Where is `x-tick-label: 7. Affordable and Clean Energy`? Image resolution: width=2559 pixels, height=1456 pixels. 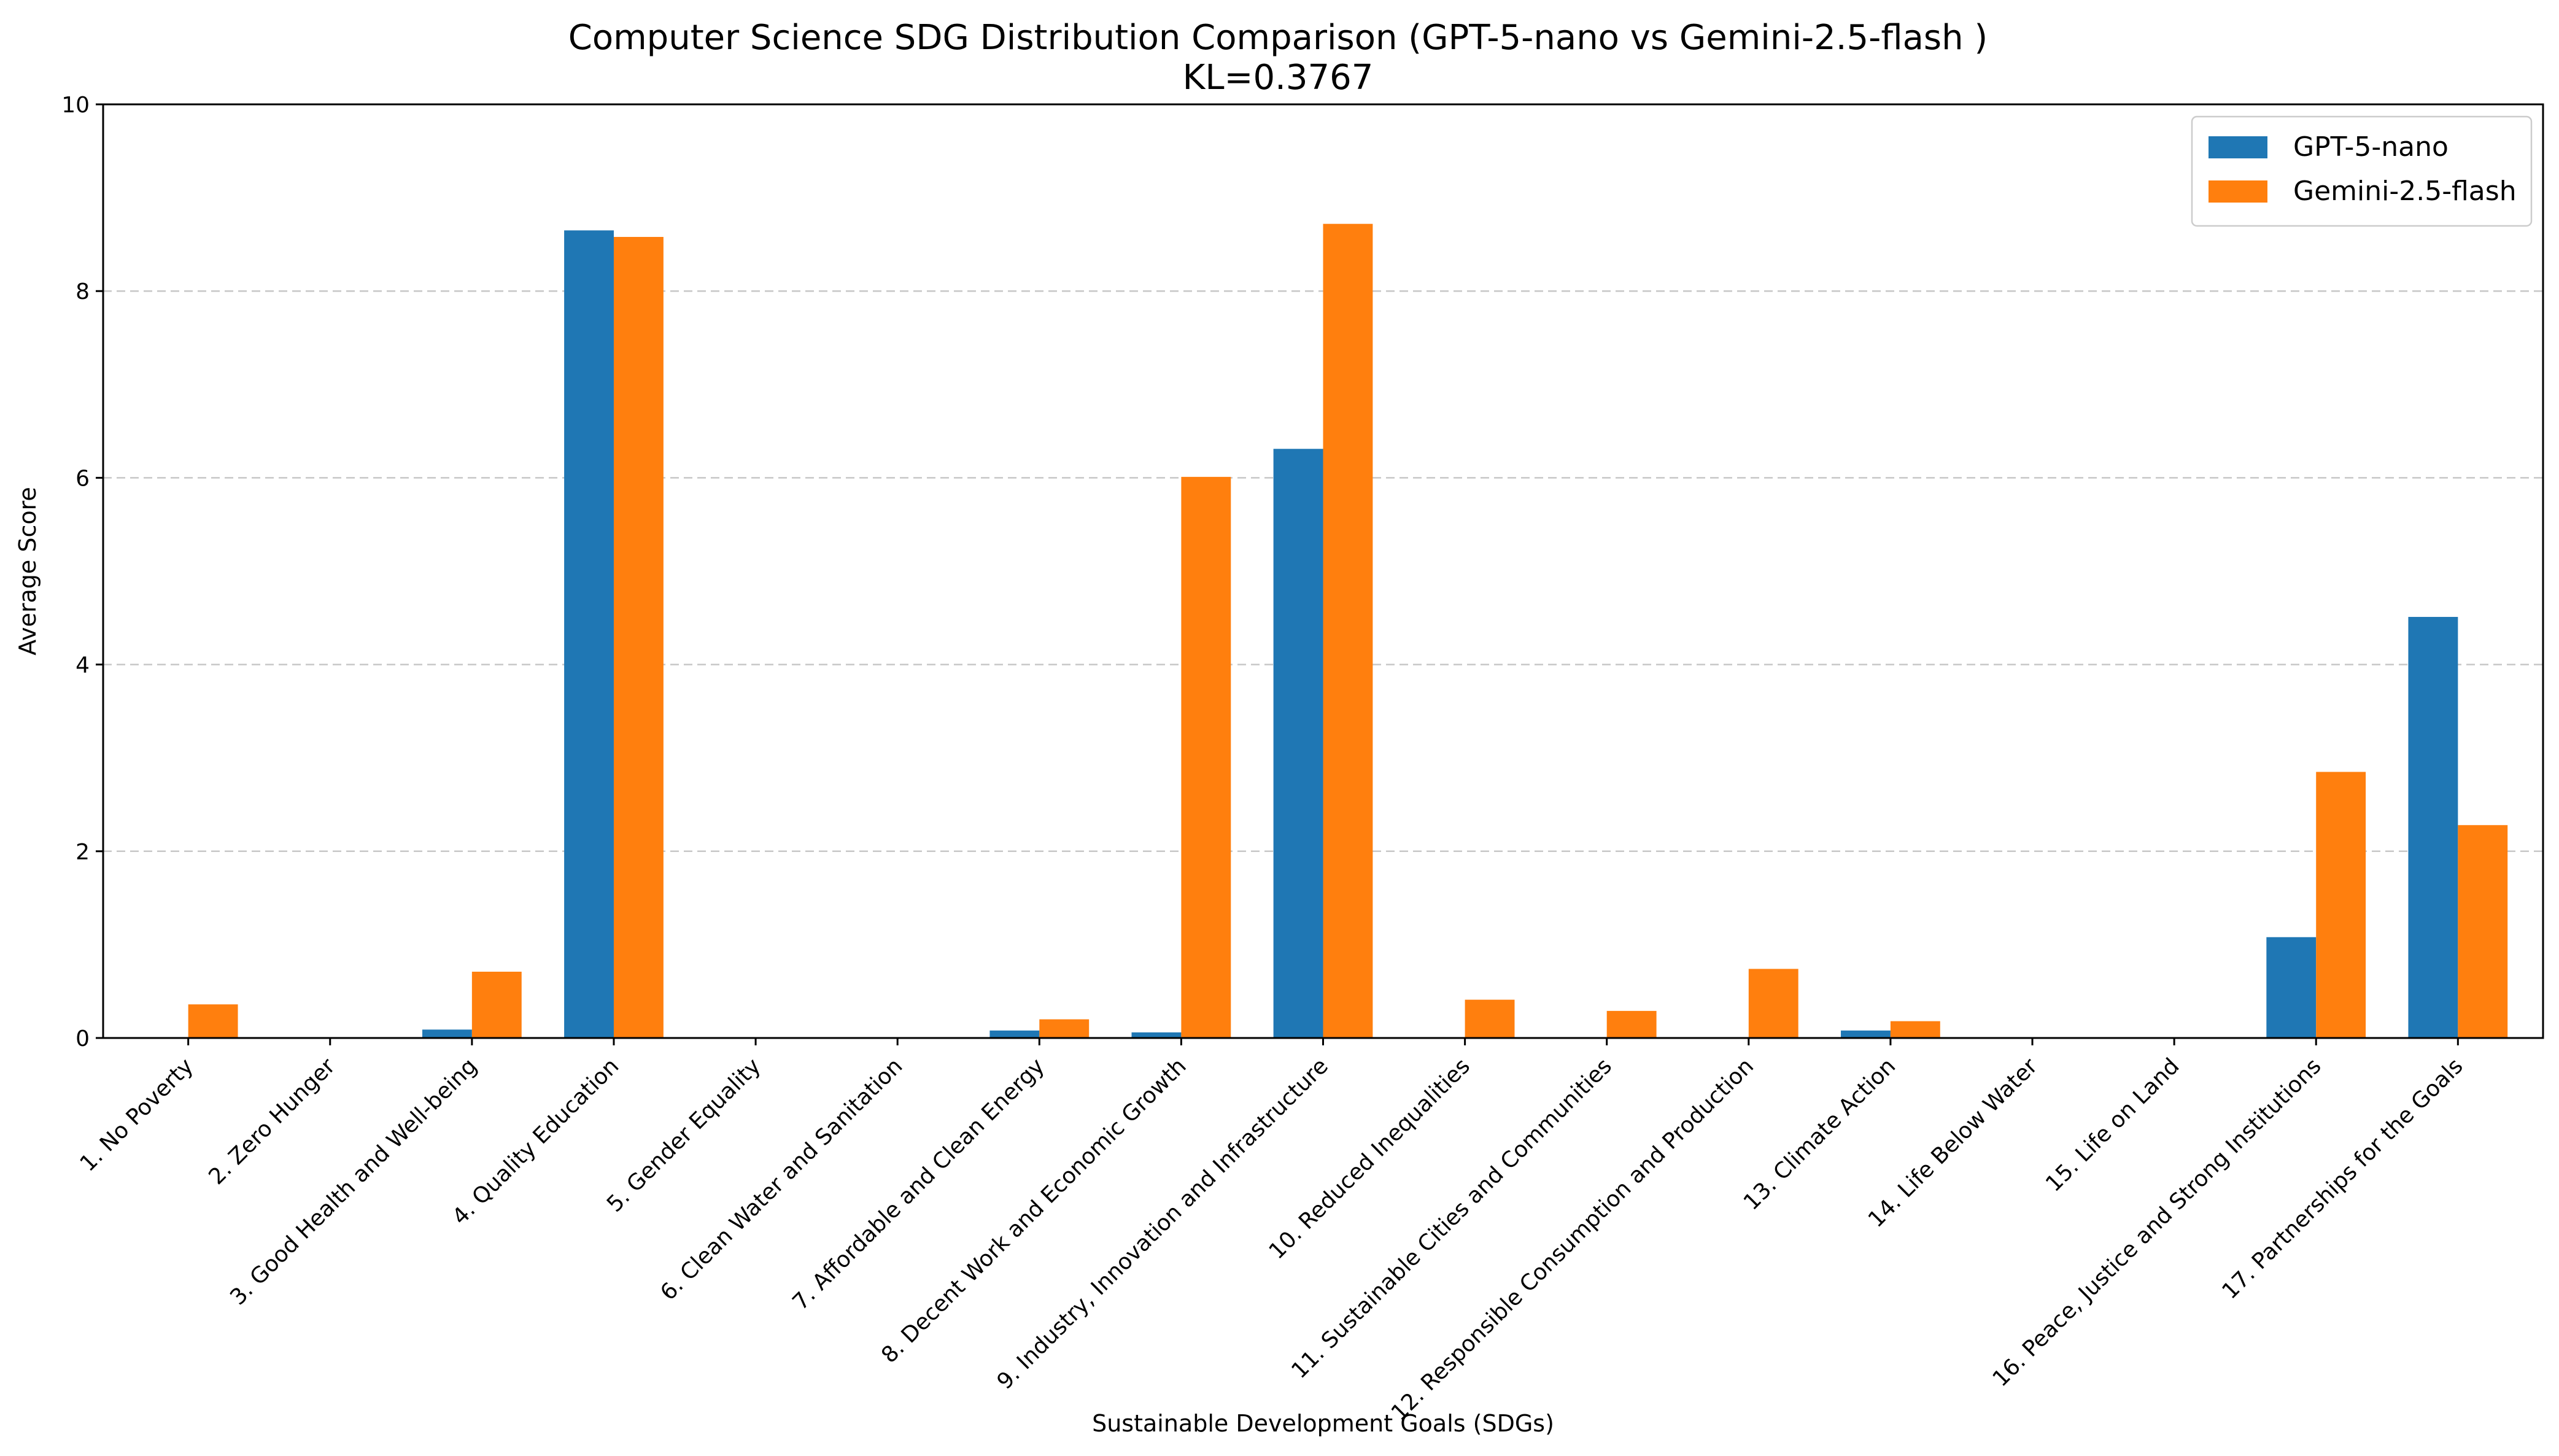 x-tick-label: 7. Affordable and Clean Energy is located at coordinates (919, 1184).